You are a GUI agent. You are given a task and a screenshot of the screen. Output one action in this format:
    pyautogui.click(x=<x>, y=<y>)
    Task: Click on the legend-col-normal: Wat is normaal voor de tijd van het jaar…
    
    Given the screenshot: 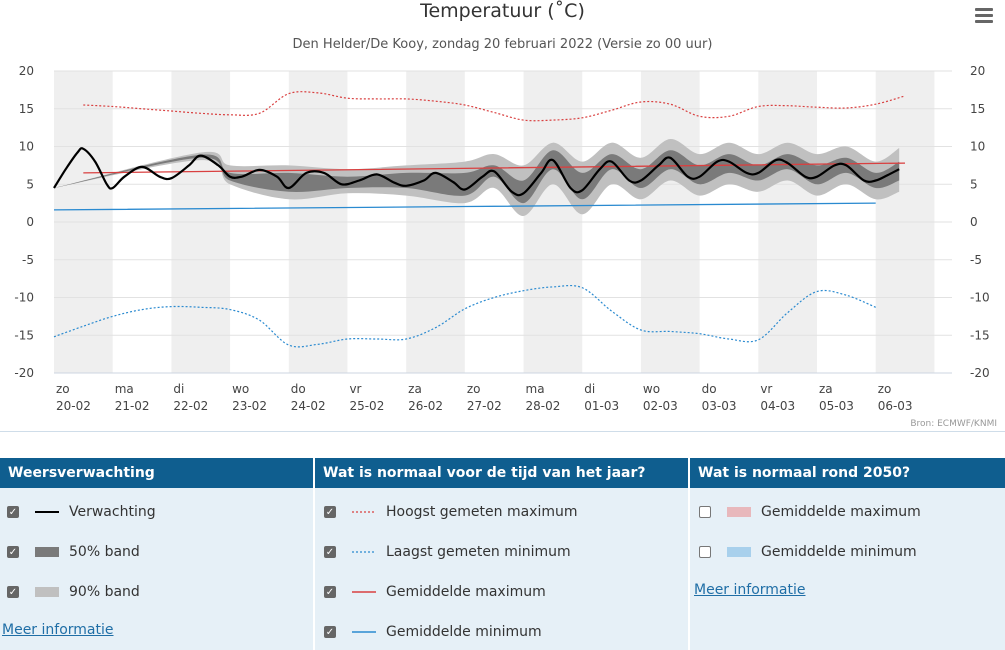 What is the action you would take?
    pyautogui.click(x=501, y=554)
    